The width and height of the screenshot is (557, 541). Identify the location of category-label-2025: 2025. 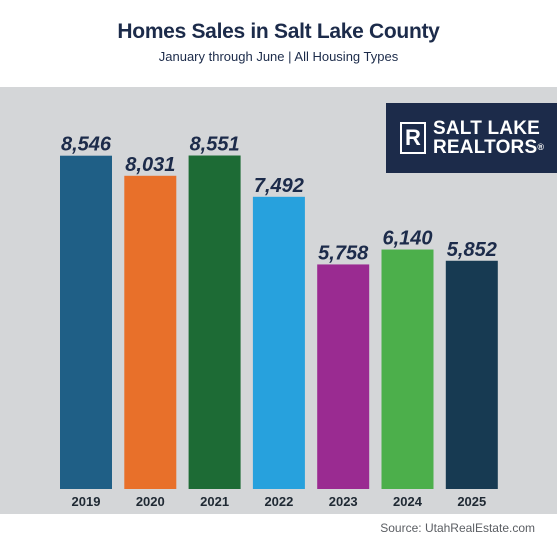
(471, 501).